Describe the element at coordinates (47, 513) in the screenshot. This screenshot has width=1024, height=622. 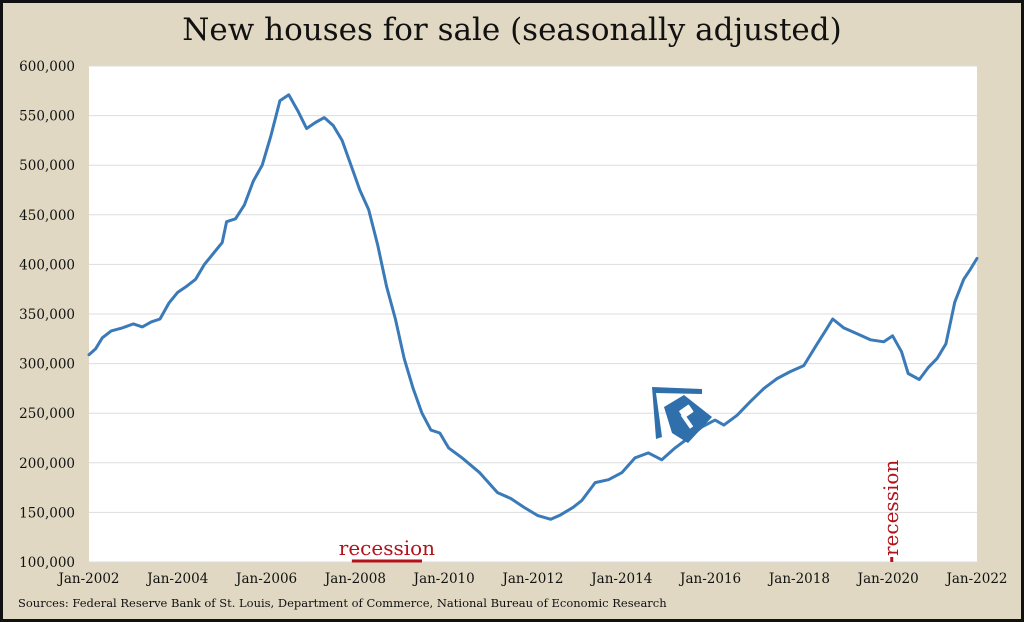
I see `y-tick-label: 150,000` at that location.